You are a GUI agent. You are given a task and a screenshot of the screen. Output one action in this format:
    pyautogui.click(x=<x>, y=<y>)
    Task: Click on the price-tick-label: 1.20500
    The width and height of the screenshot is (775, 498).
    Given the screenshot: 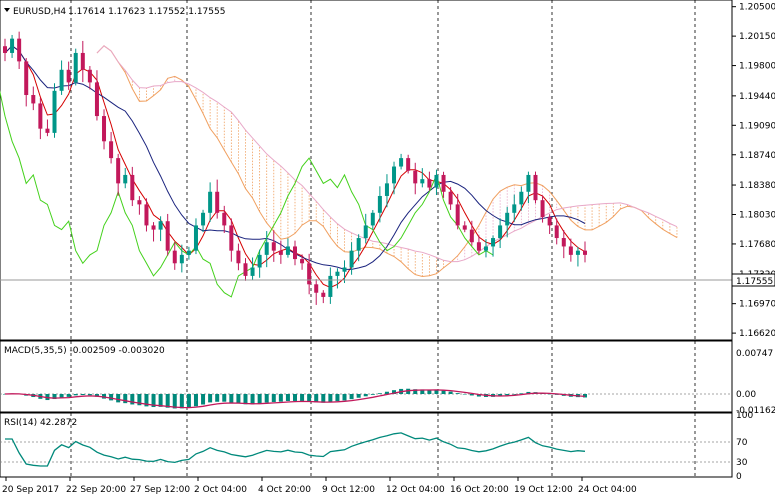 What is the action you would take?
    pyautogui.click(x=757, y=8)
    